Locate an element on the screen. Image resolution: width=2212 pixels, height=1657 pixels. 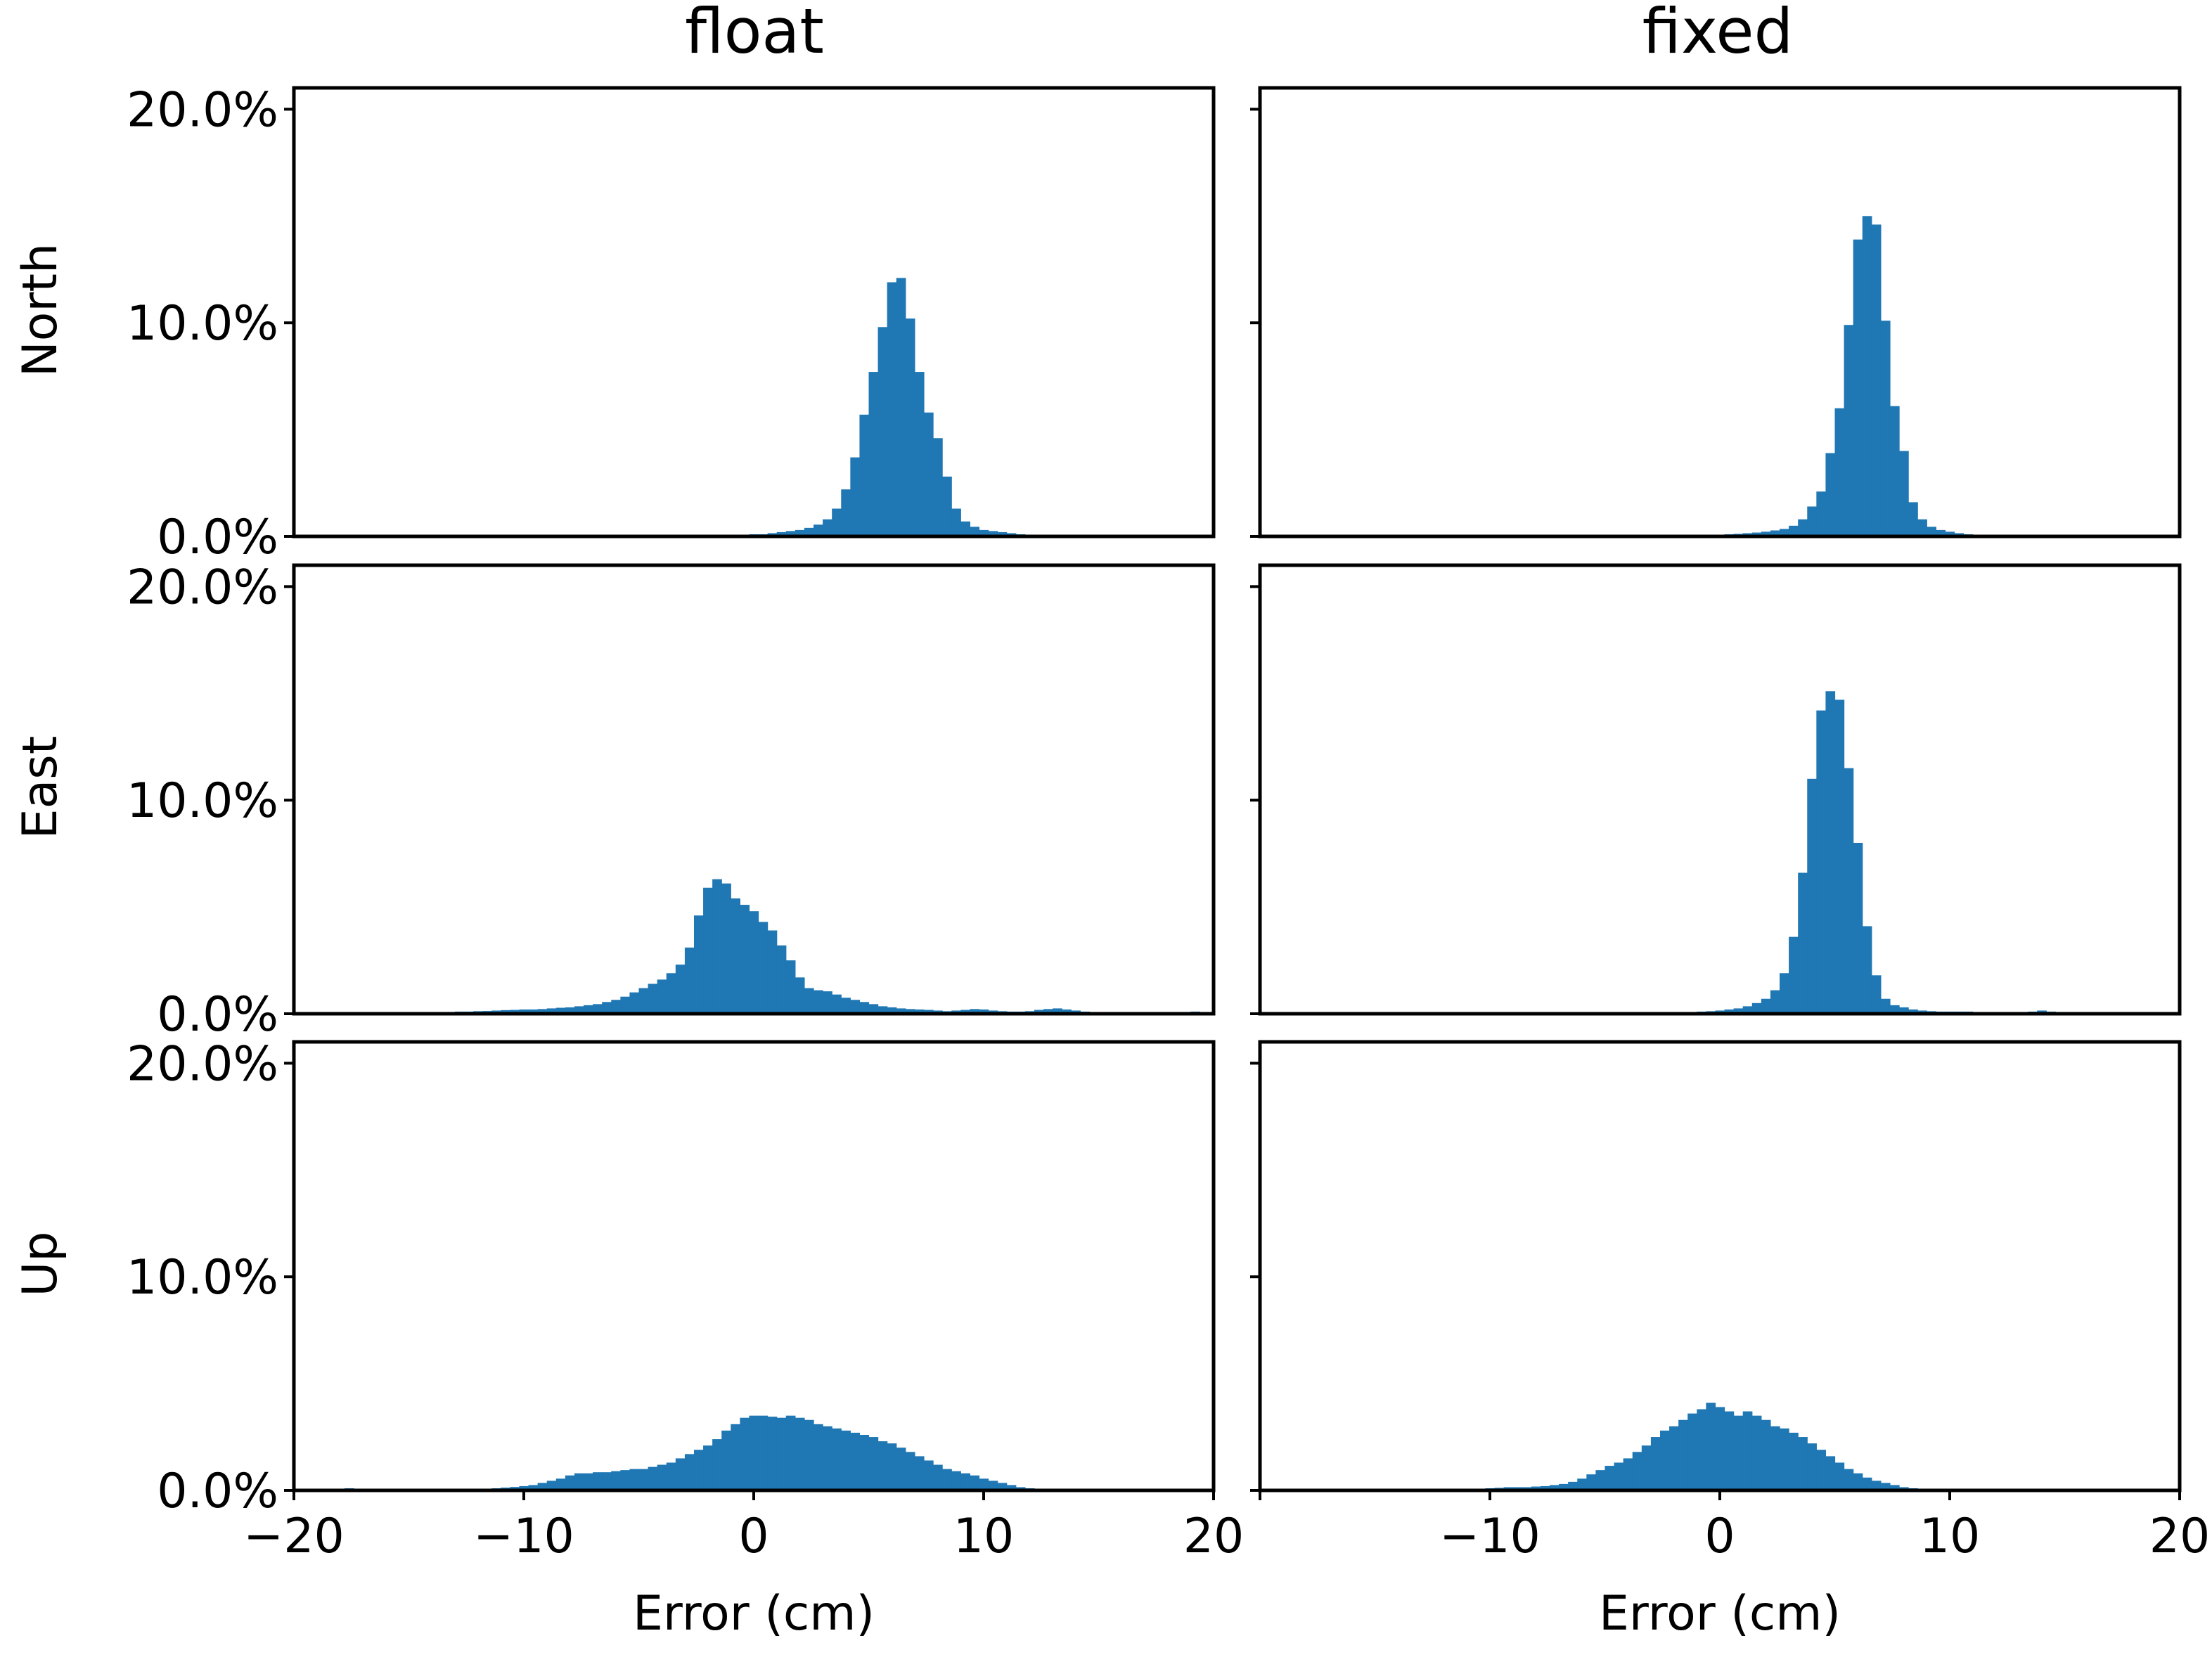
x-tick-label: 10 is located at coordinates (1950, 1536).